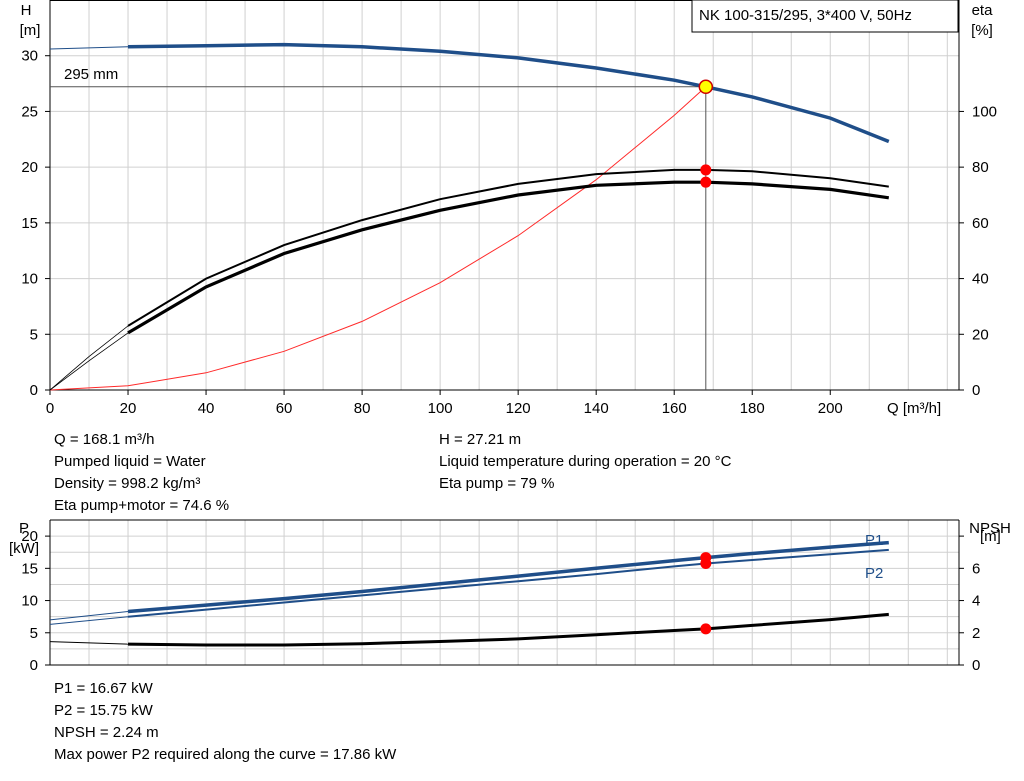  I want to click on p1-curve, so click(508, 577).